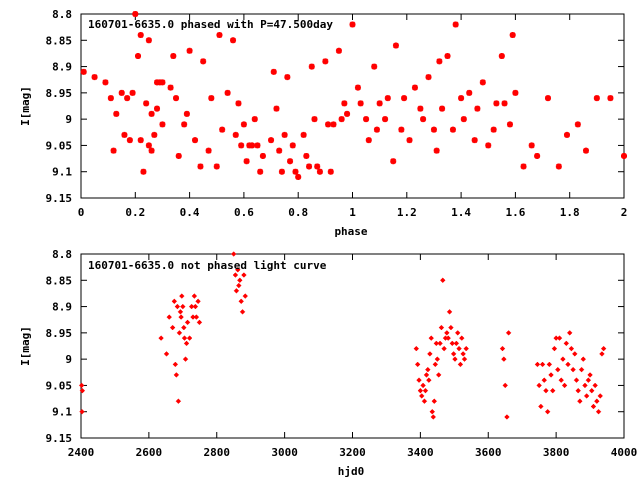 The height and width of the screenshot is (485, 640). Describe the element at coordinates (244, 212) in the screenshot. I see `phased-x-tick-label: 0.6` at that location.